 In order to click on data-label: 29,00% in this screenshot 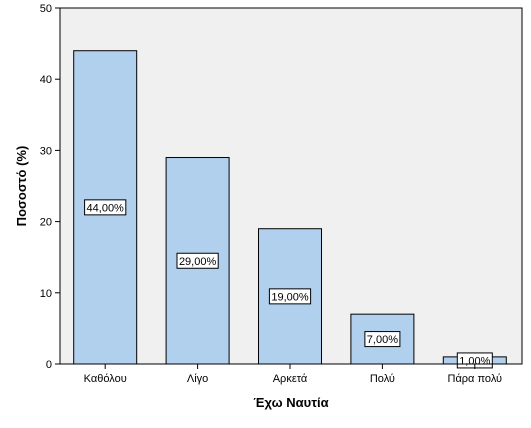, I will do `click(198, 262)`.